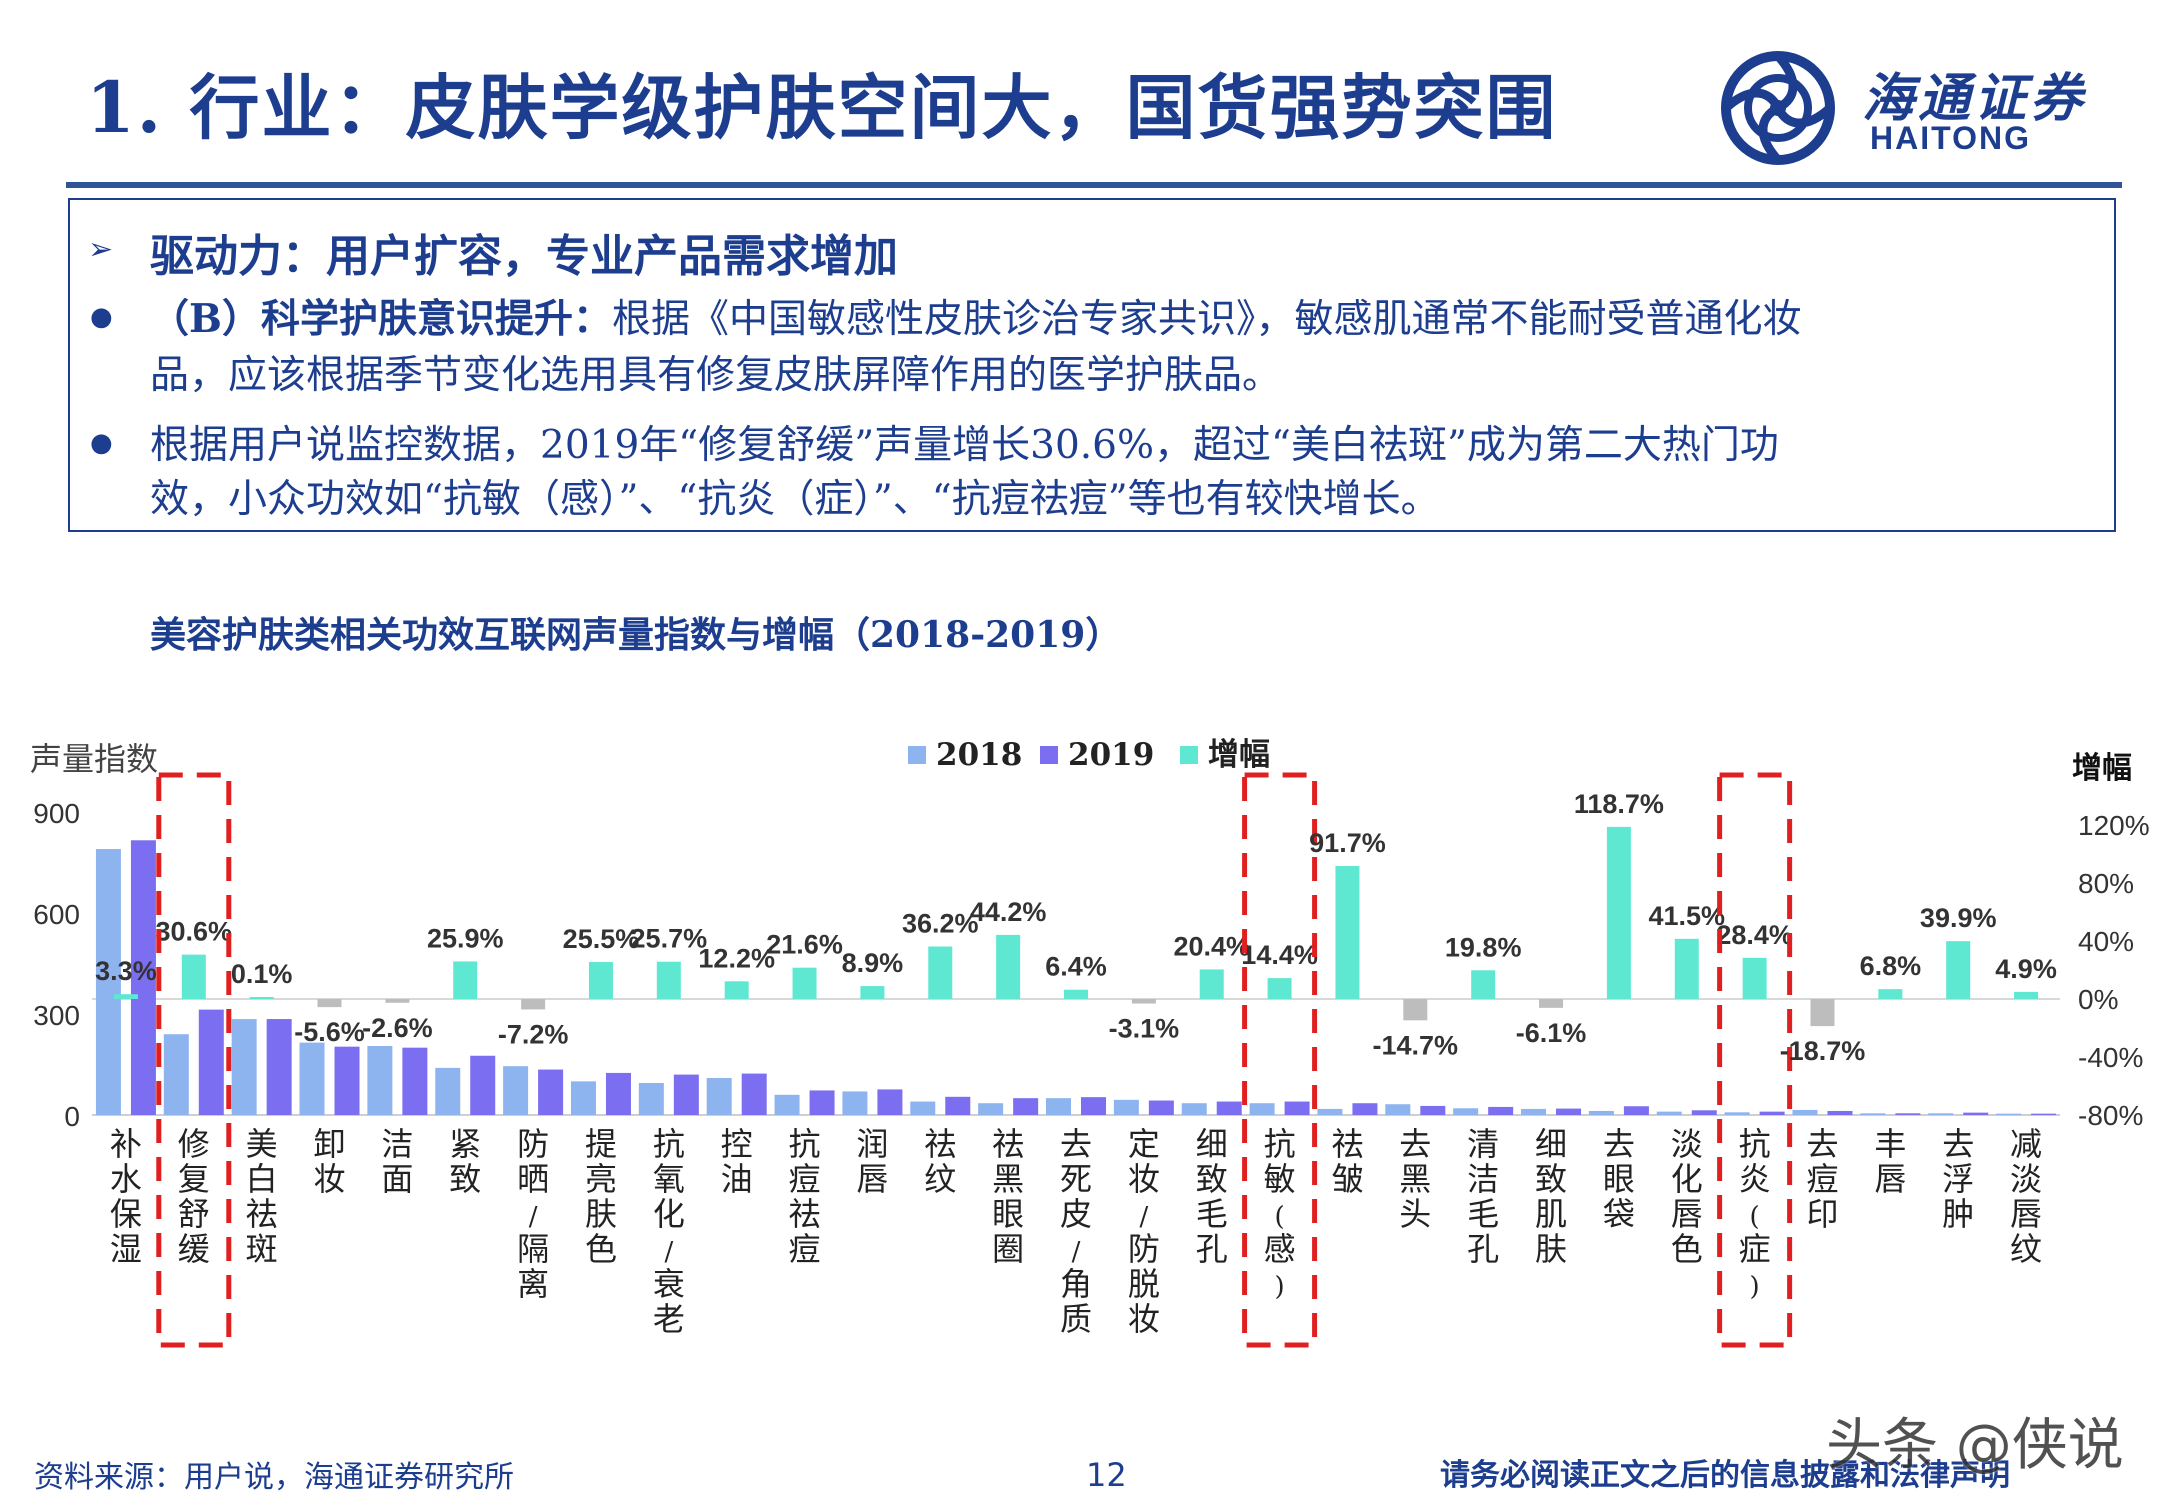 This screenshot has height=1496, width=2165. Describe the element at coordinates (126, 1144) in the screenshot. I see `category-label-char: 补` at that location.